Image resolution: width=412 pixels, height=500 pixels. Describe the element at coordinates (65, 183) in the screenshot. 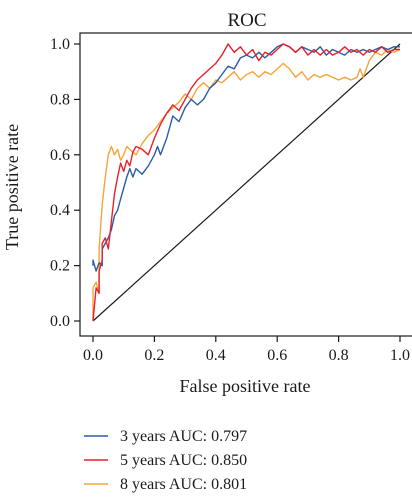

I see `y-axis: 0.0 0.2 0.4 0.6 0.8 1.0` at that location.